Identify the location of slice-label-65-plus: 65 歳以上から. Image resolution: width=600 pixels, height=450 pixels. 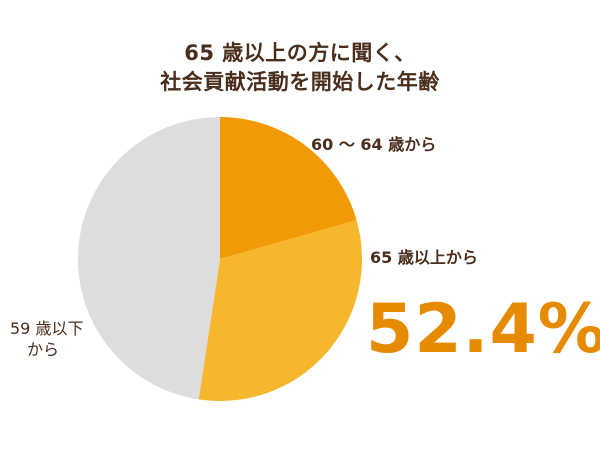
(424, 257).